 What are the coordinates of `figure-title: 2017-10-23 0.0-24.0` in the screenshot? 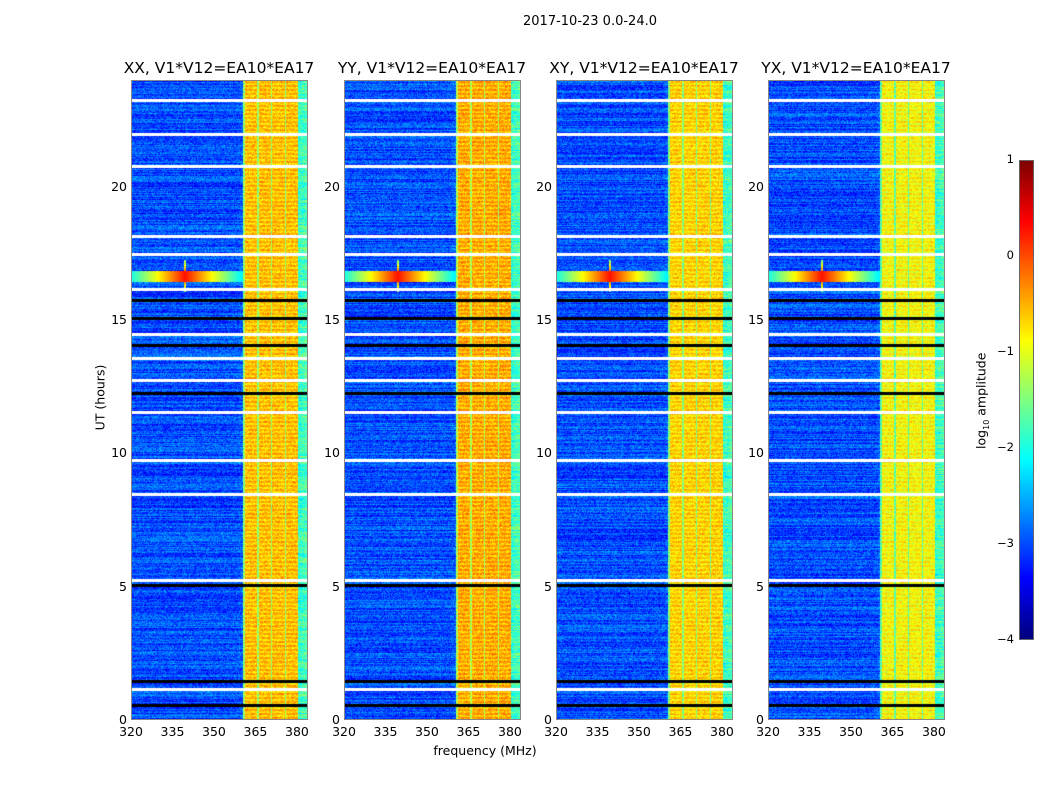 It's located at (590, 21).